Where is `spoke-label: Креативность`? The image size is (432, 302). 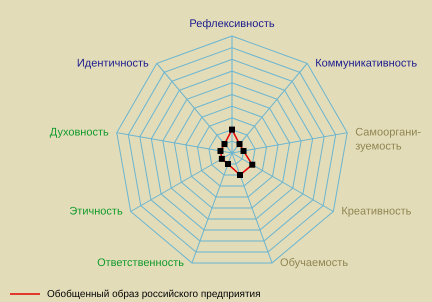 spoke-label: Креативность is located at coordinates (376, 212).